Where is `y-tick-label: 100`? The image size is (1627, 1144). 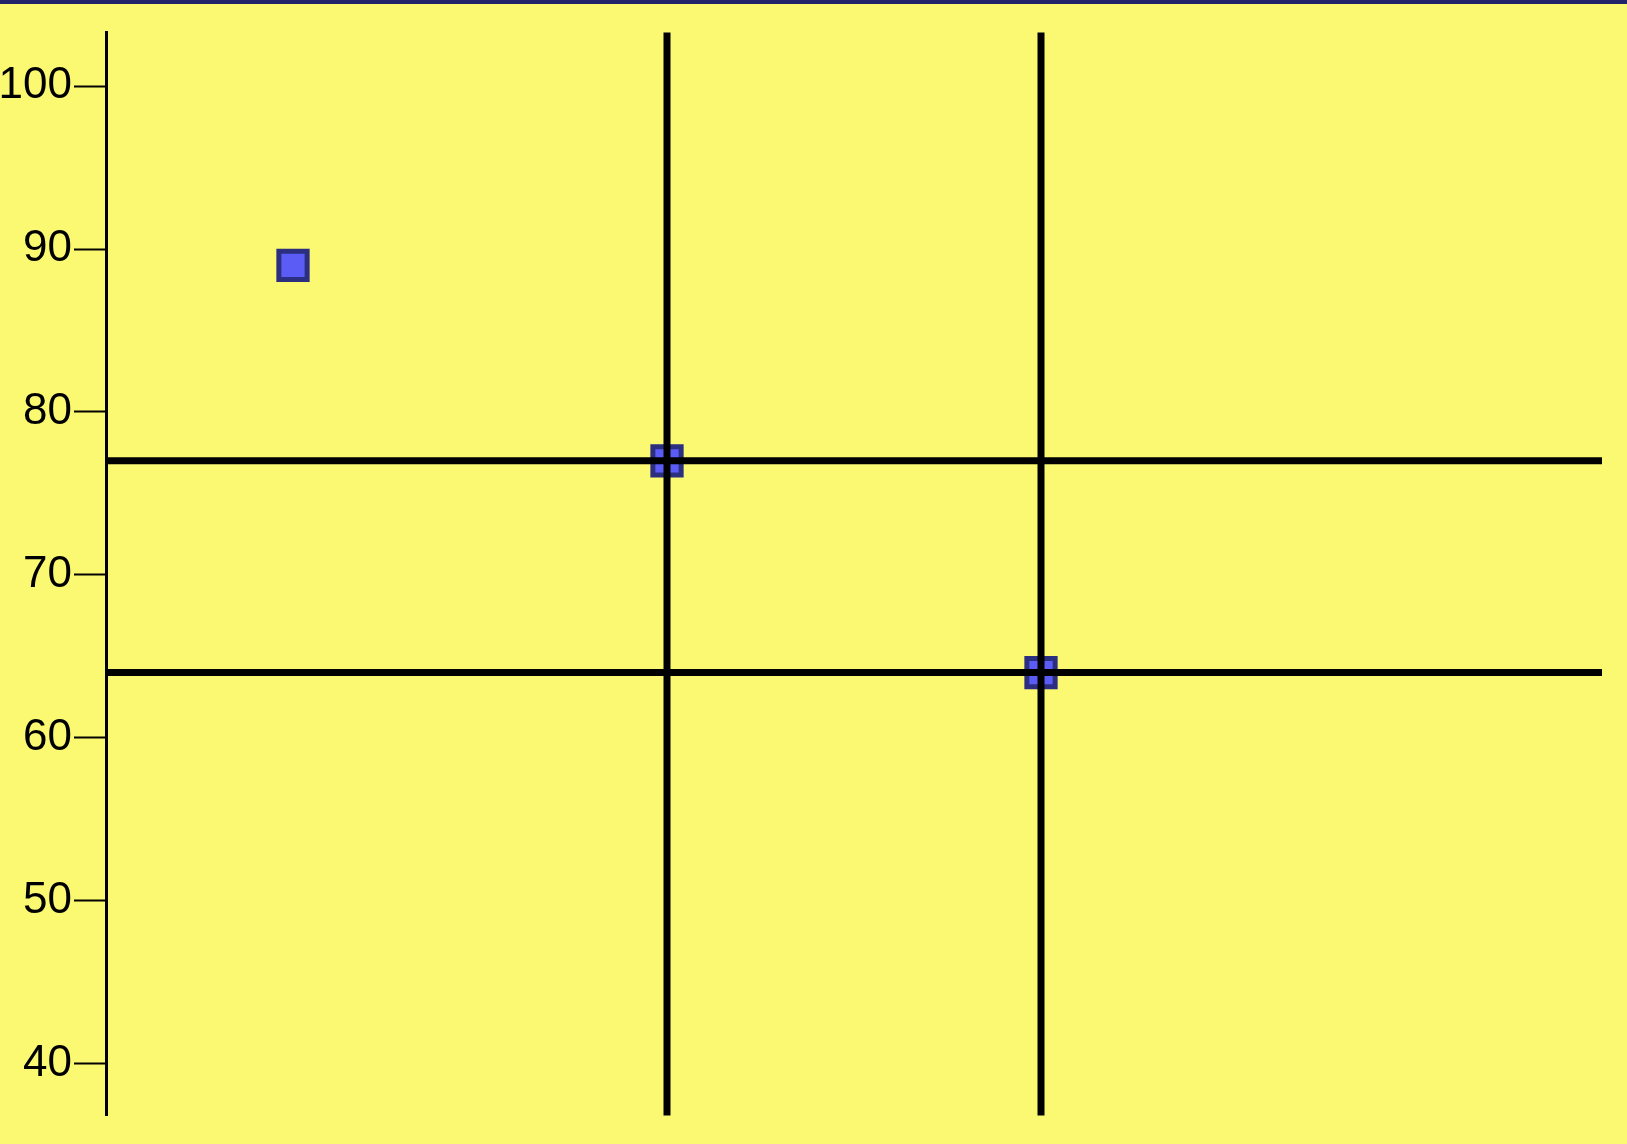
y-tick-label: 100 is located at coordinates (36, 83).